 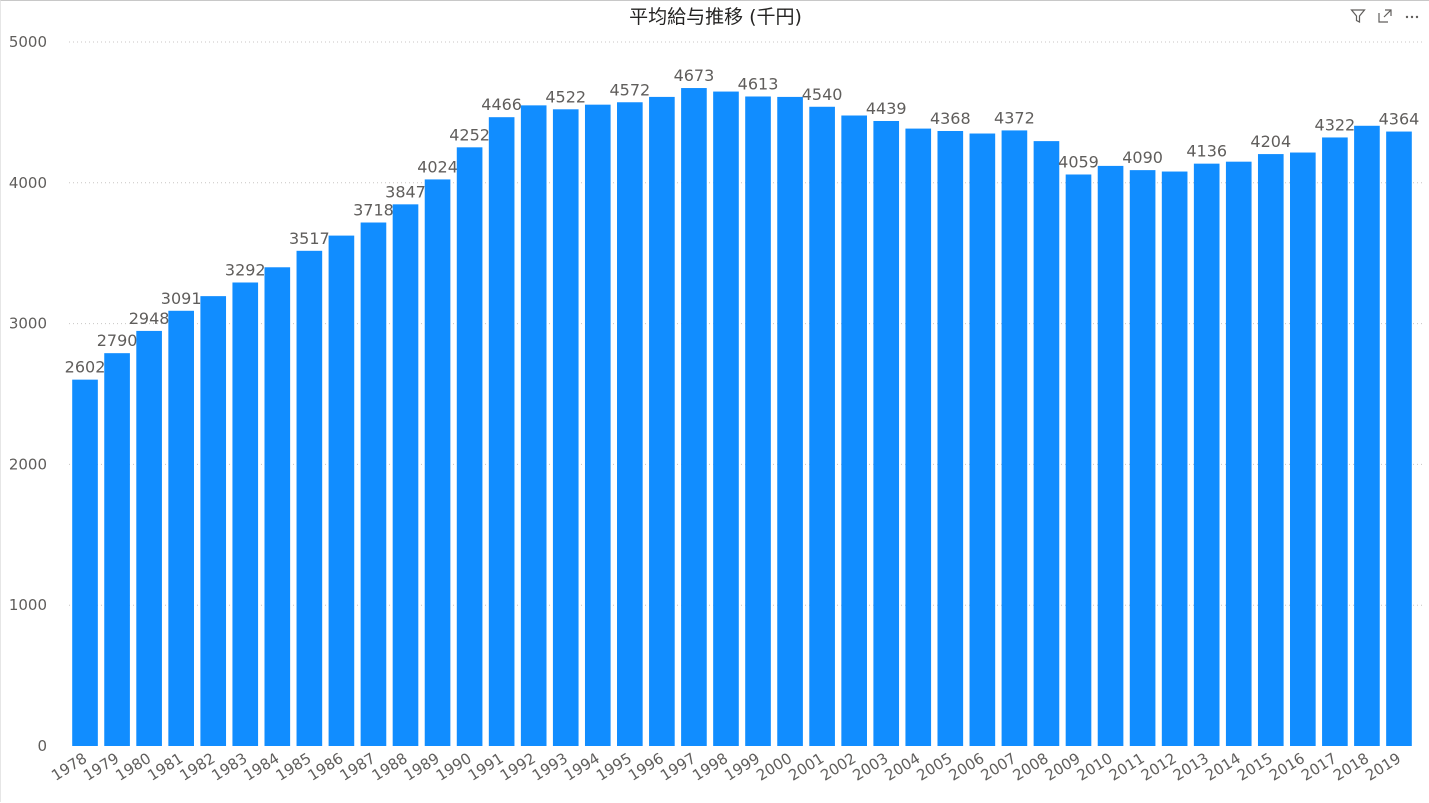 I want to click on data-label-2009: 4059, so click(x=1078, y=161).